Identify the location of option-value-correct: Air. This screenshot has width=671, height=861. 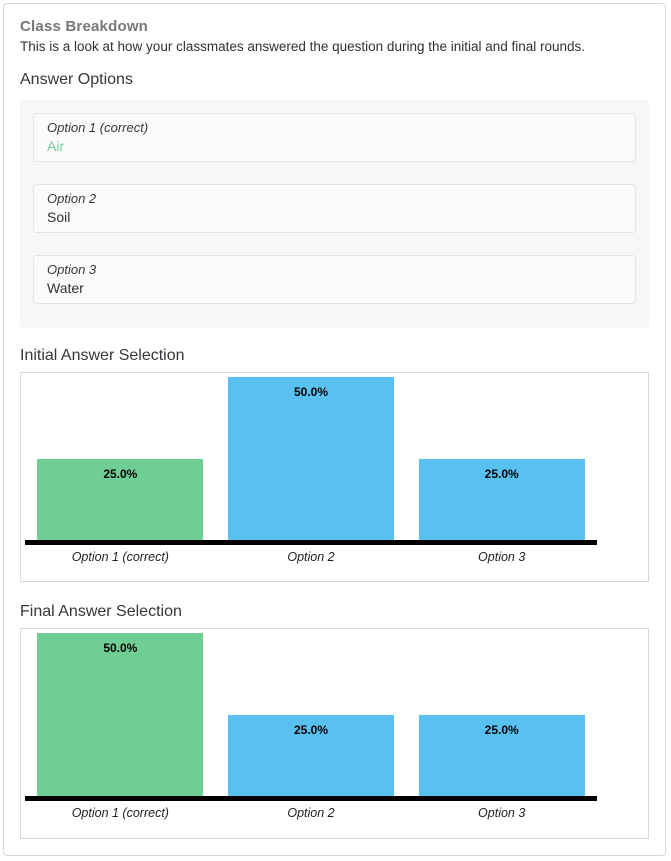
(56, 146).